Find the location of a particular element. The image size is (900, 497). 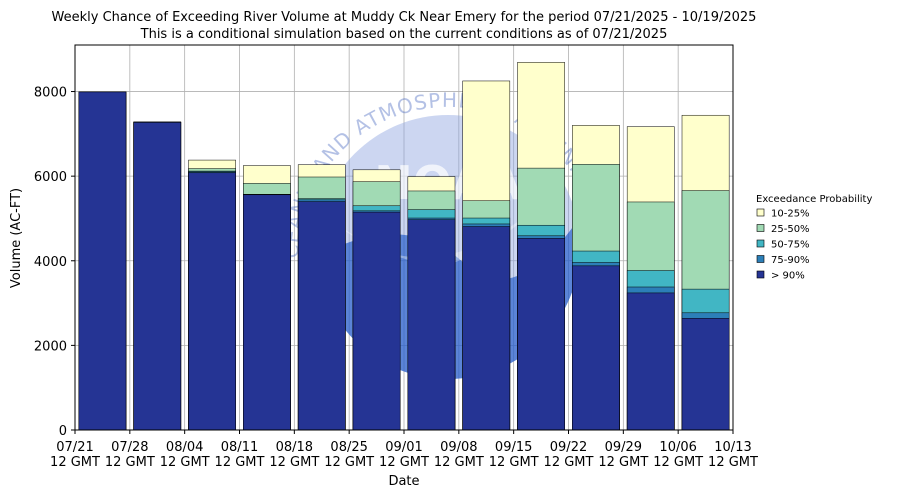

legend-label: 25-50% is located at coordinates (790, 229).